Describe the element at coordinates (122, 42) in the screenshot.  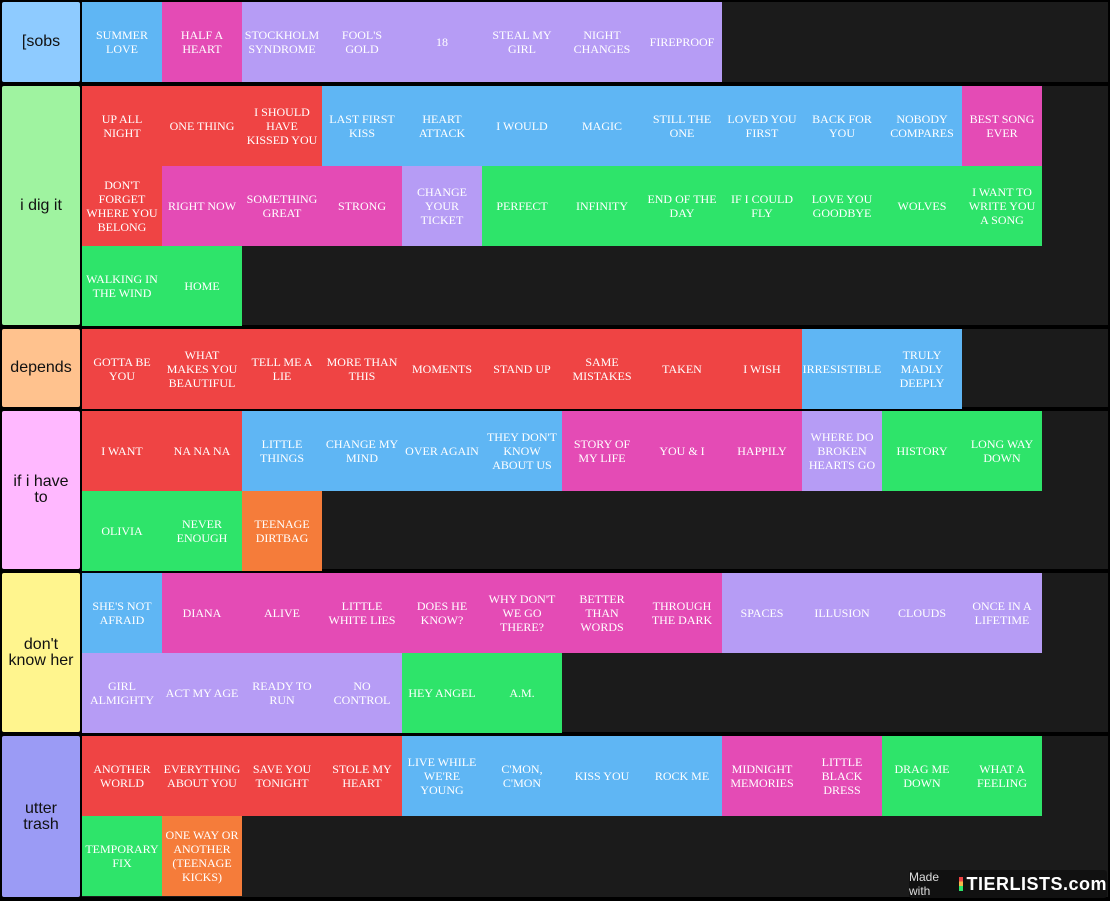
I see `tier-item: SUMMER LOVE` at that location.